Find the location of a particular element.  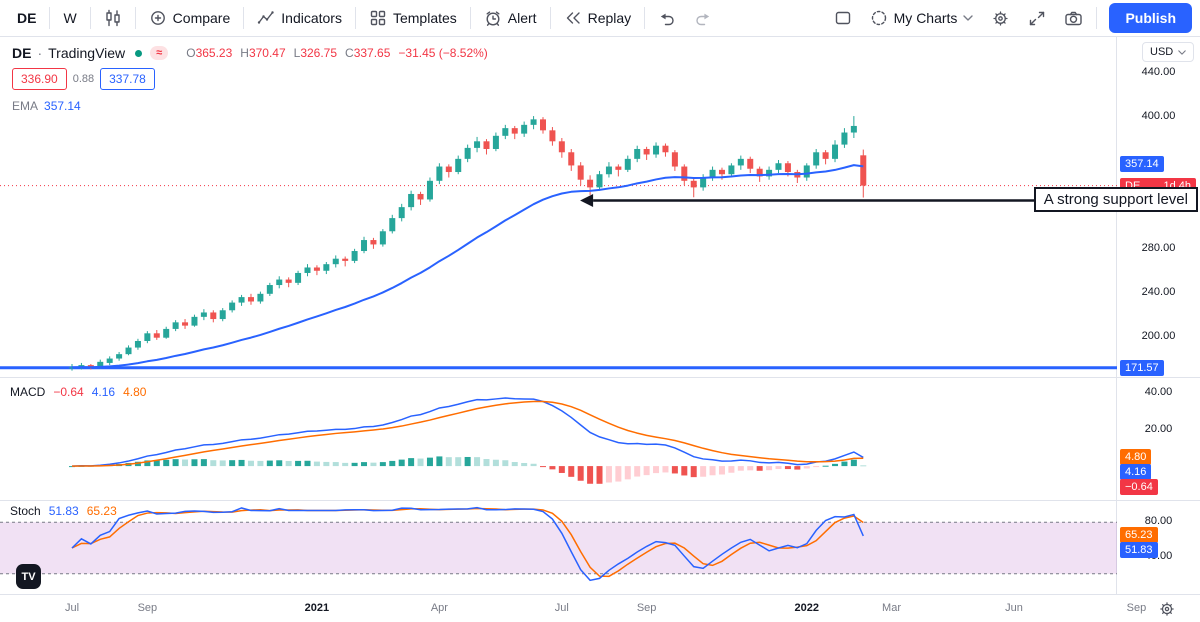

price-badge: 4.80 is located at coordinates (1136, 457).